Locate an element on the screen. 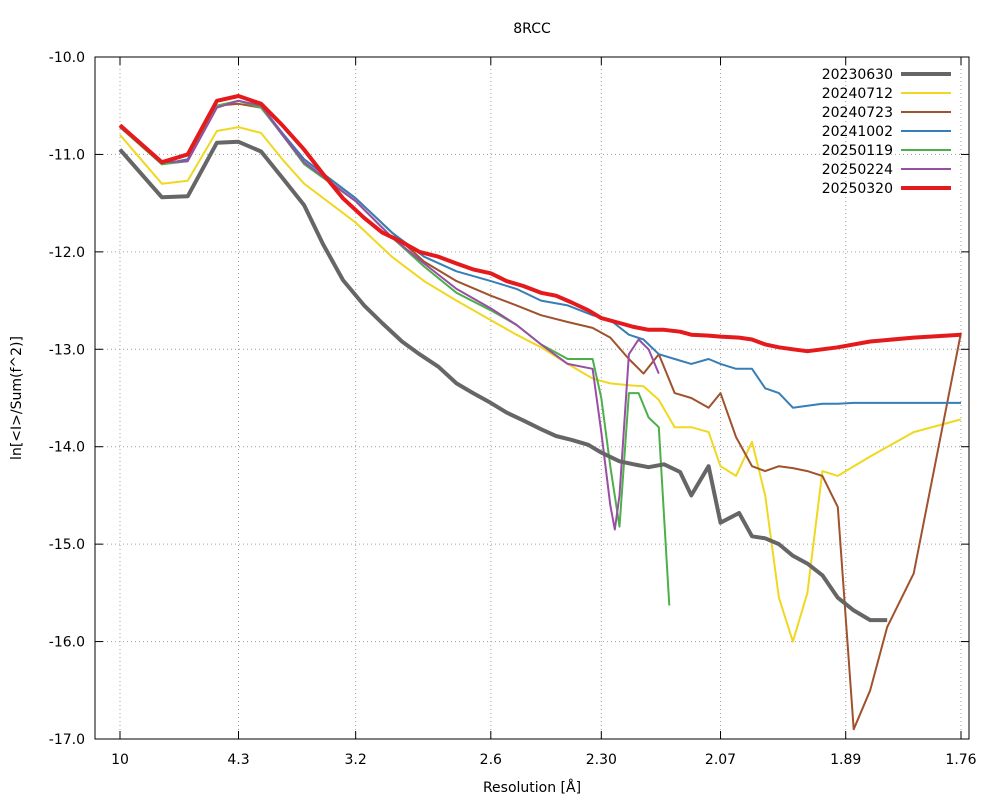  legend-label: 20240723 is located at coordinates (857, 113).